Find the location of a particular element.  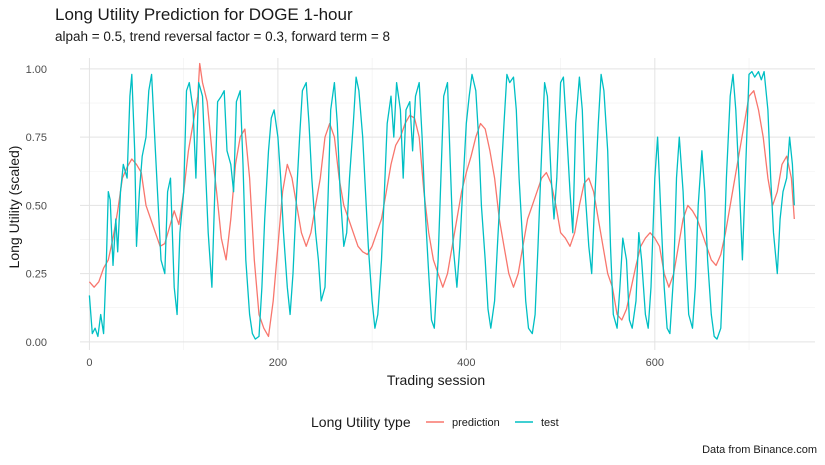

x-axis-ticks: 0 200 400 600 is located at coordinates (375, 363).